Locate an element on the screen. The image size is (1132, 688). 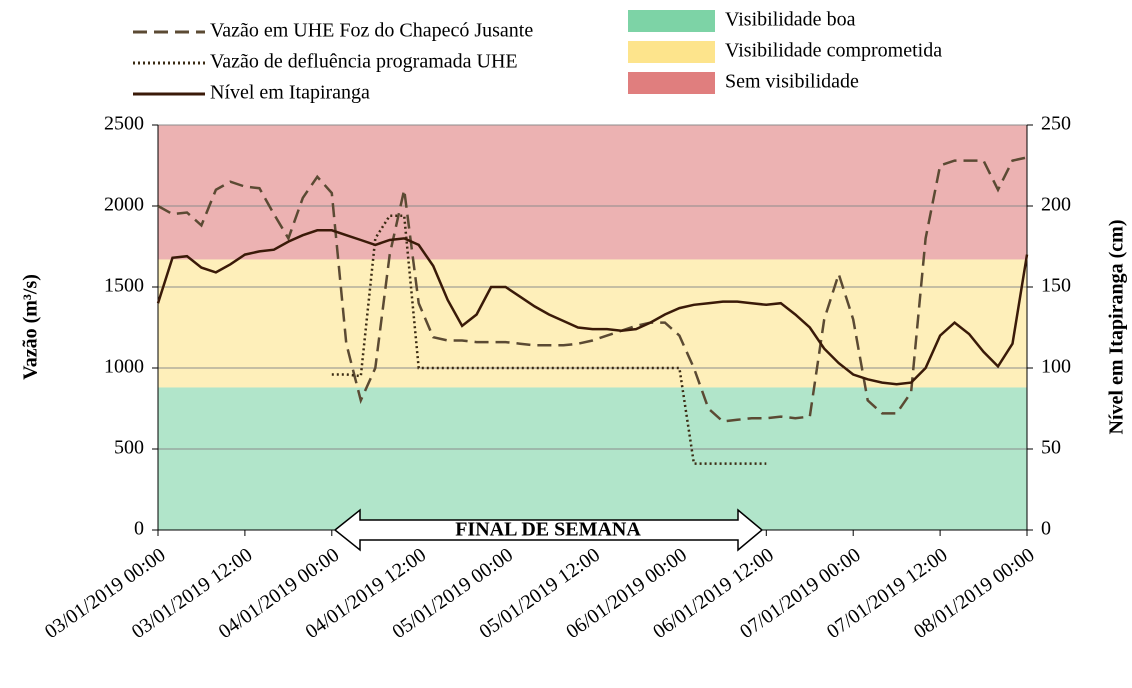
legend-label: Nível em Itapiranga is located at coordinates (290, 93).